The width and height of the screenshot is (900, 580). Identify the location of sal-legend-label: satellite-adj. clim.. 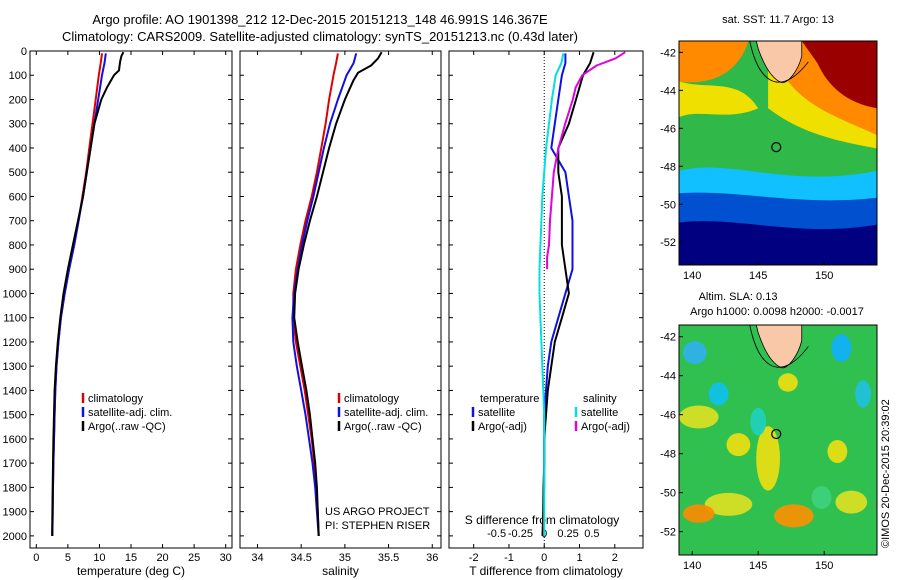
(386, 413).